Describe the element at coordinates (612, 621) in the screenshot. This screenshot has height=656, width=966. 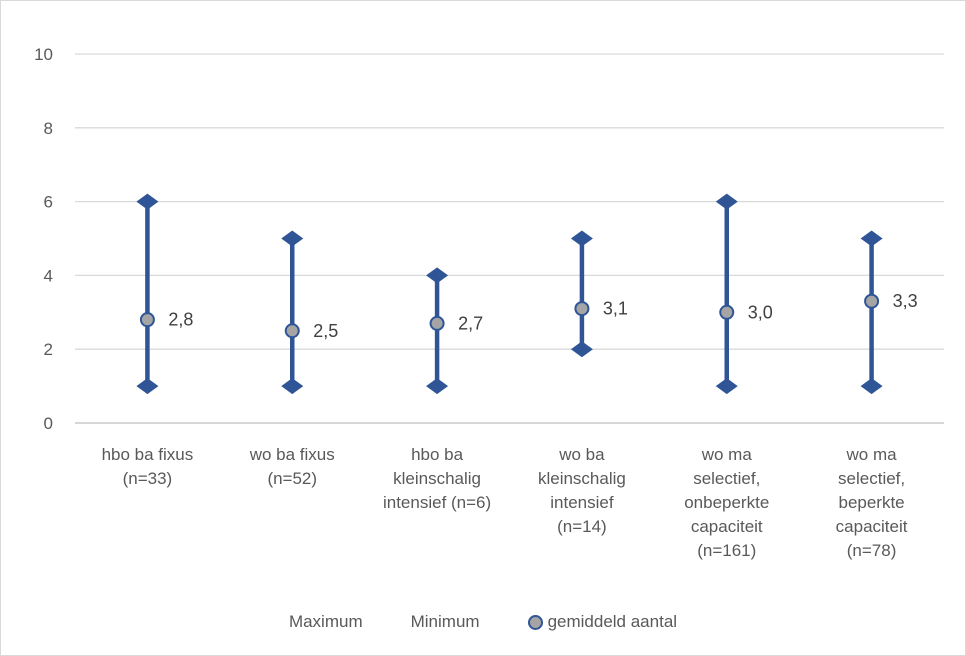
I see `legend-label-mean: gemiddeld aantal` at that location.